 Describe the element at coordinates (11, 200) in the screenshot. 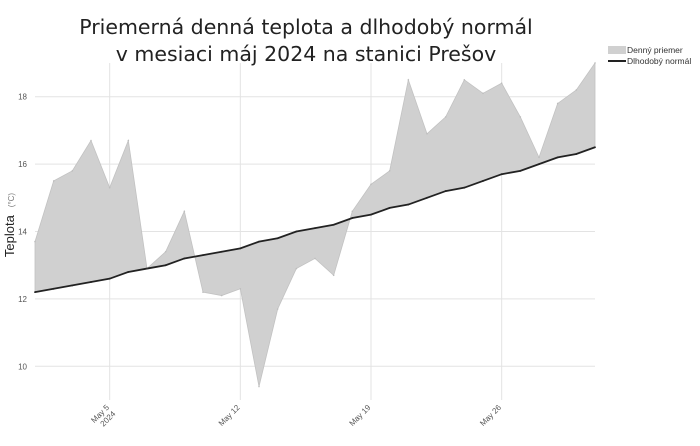

I see `y-axis-unit: (°C)` at that location.